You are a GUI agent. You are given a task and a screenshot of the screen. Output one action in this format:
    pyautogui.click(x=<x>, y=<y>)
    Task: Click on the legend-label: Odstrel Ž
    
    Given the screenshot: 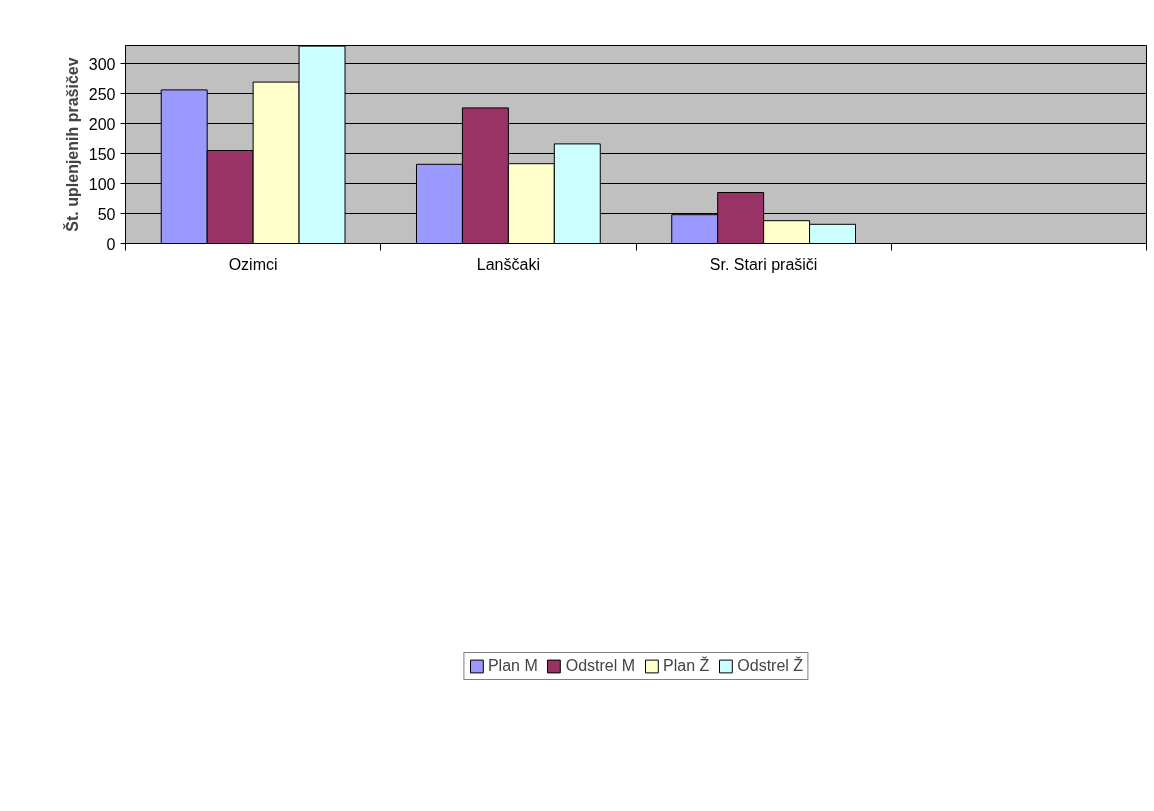 What is the action you would take?
    pyautogui.click(x=770, y=665)
    